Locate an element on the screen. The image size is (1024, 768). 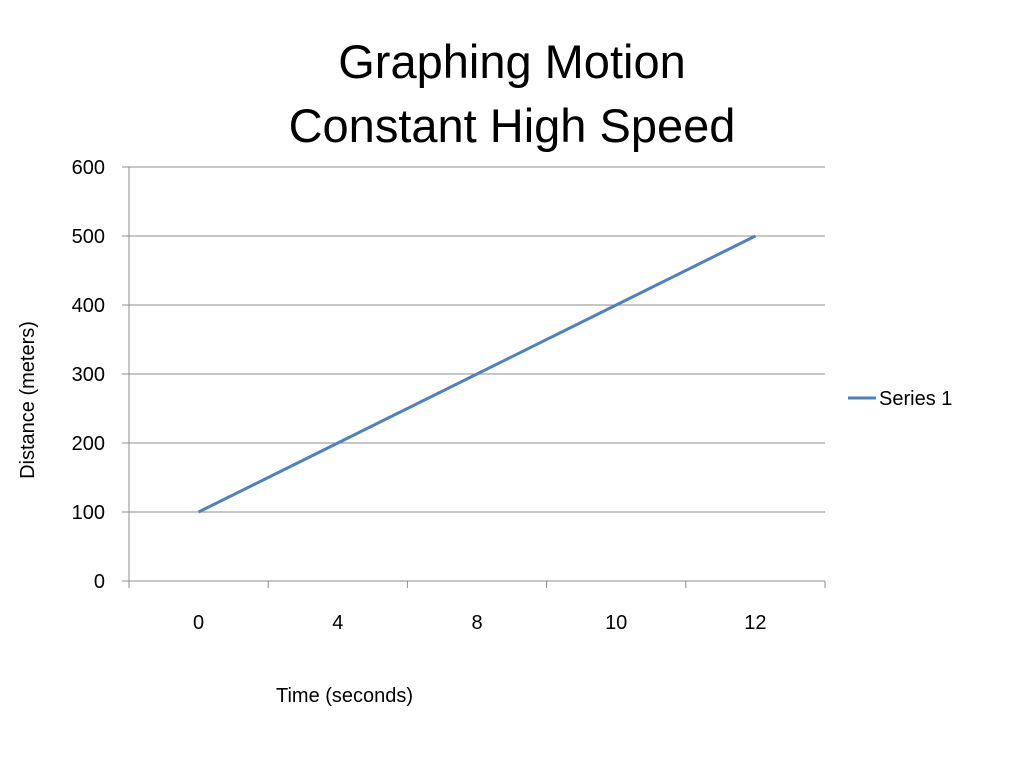
y-axis-label: Distance (meters) is located at coordinates (28, 400).